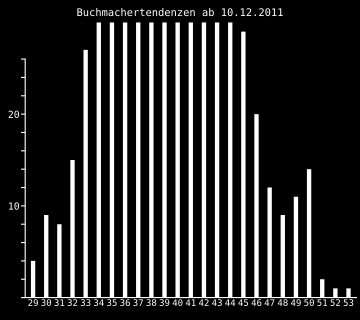  I want to click on x-tick-label: 34, so click(99, 302).